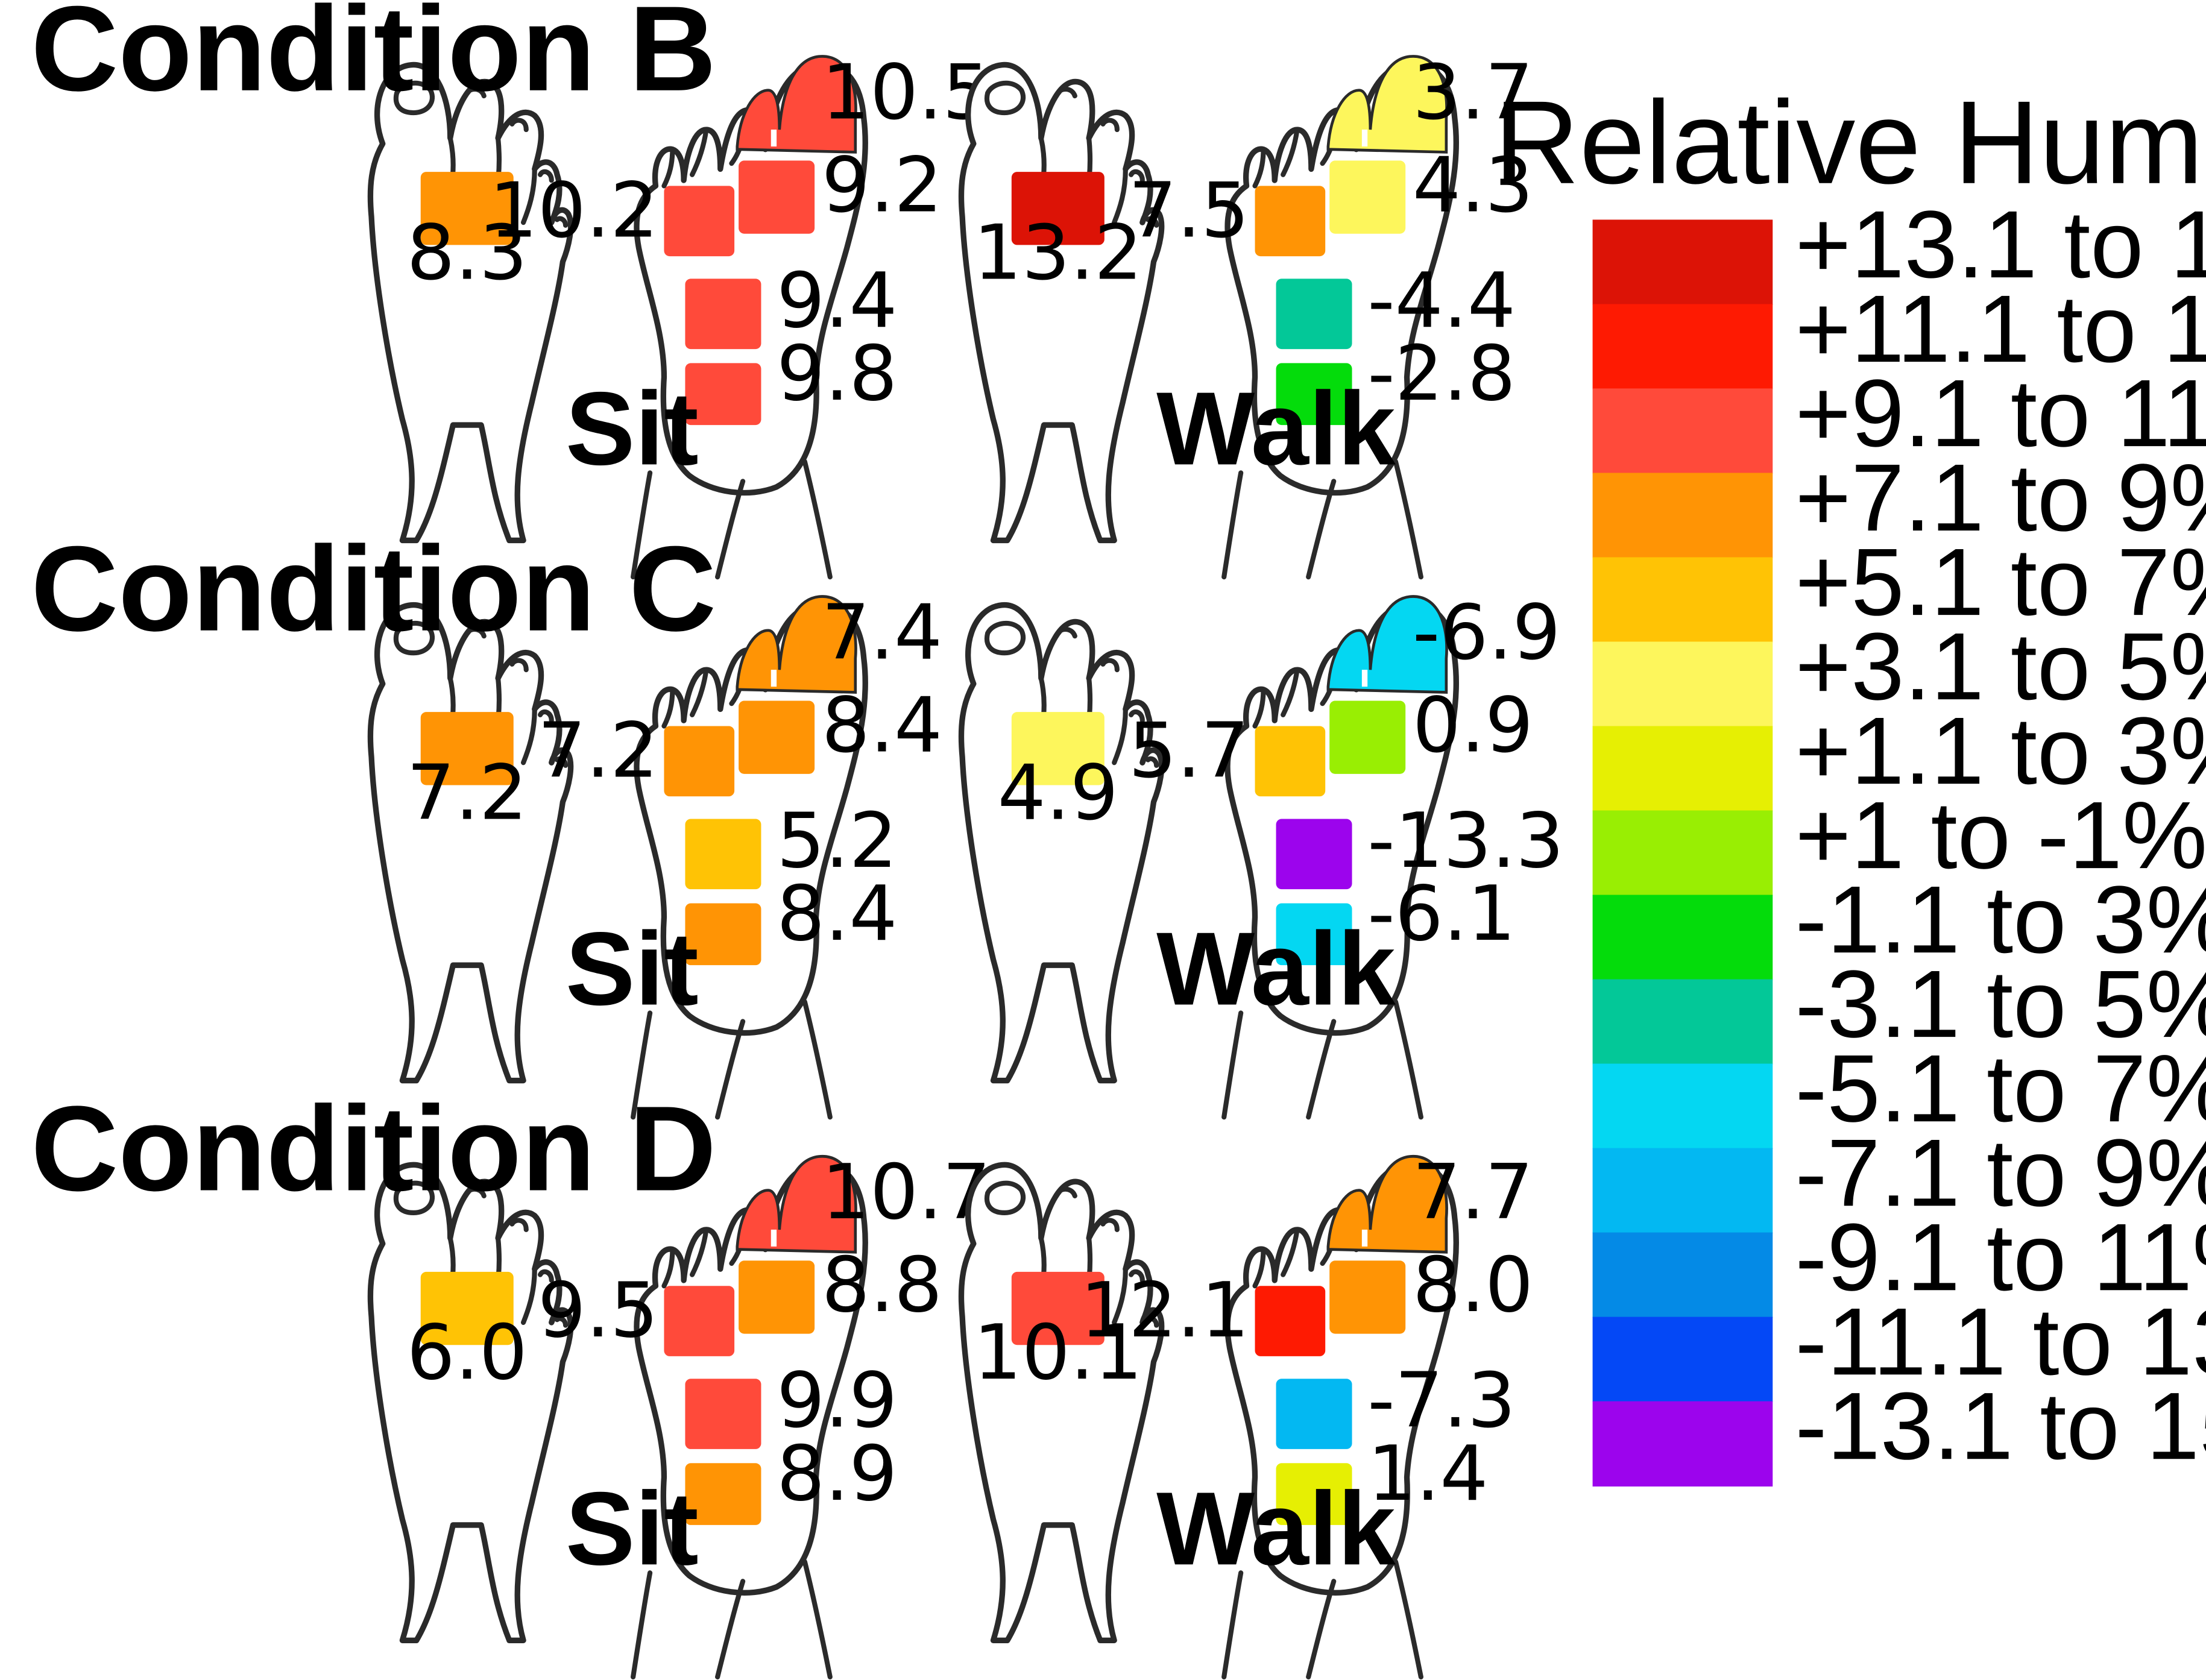  Describe the element at coordinates (467, 792) in the screenshot. I see `dorsal-value-label: 7.2` at that location.